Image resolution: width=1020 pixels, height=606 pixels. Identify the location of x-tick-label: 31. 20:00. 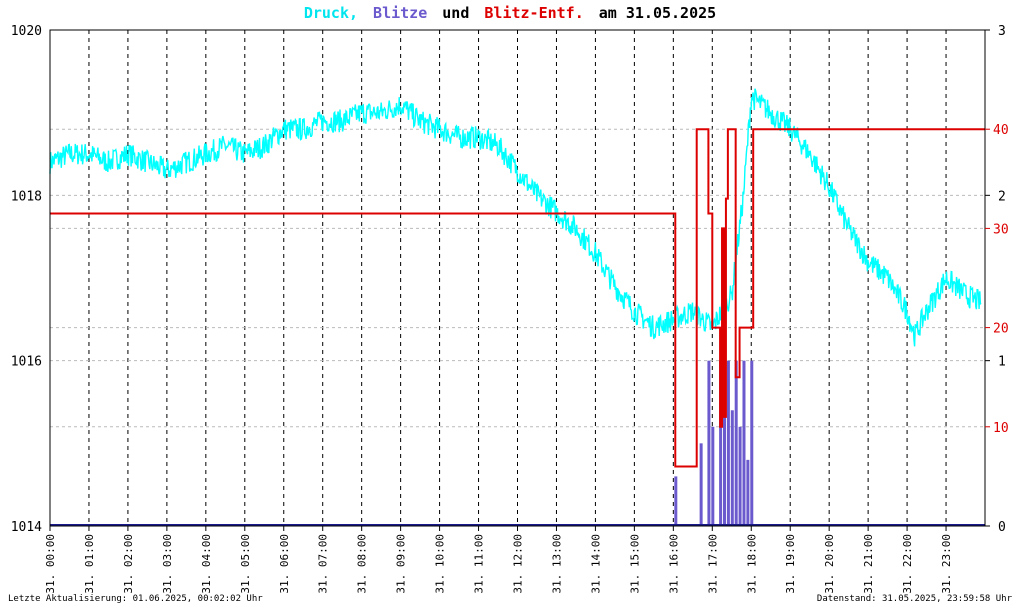
(829, 564).